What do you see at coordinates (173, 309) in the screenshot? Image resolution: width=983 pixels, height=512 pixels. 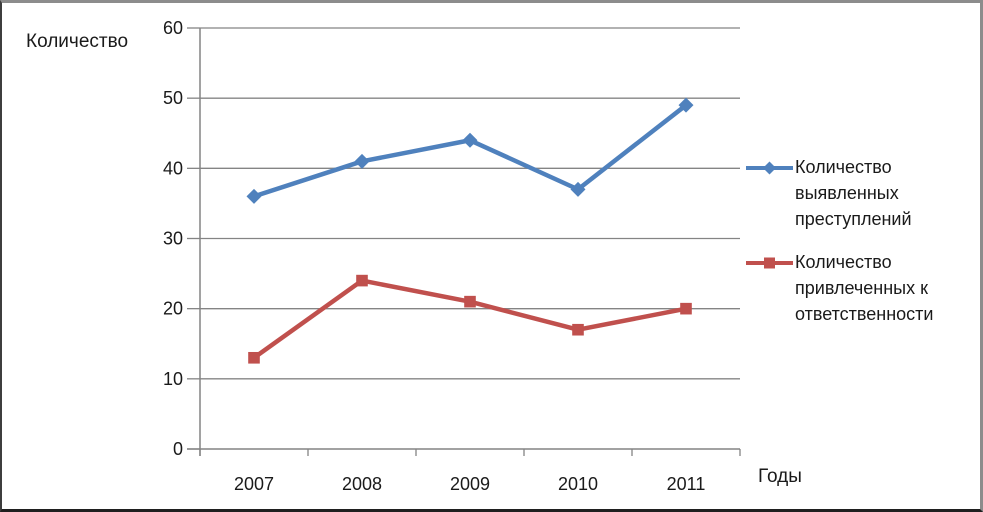 I see `y-tick-label: 20` at bounding box center [173, 309].